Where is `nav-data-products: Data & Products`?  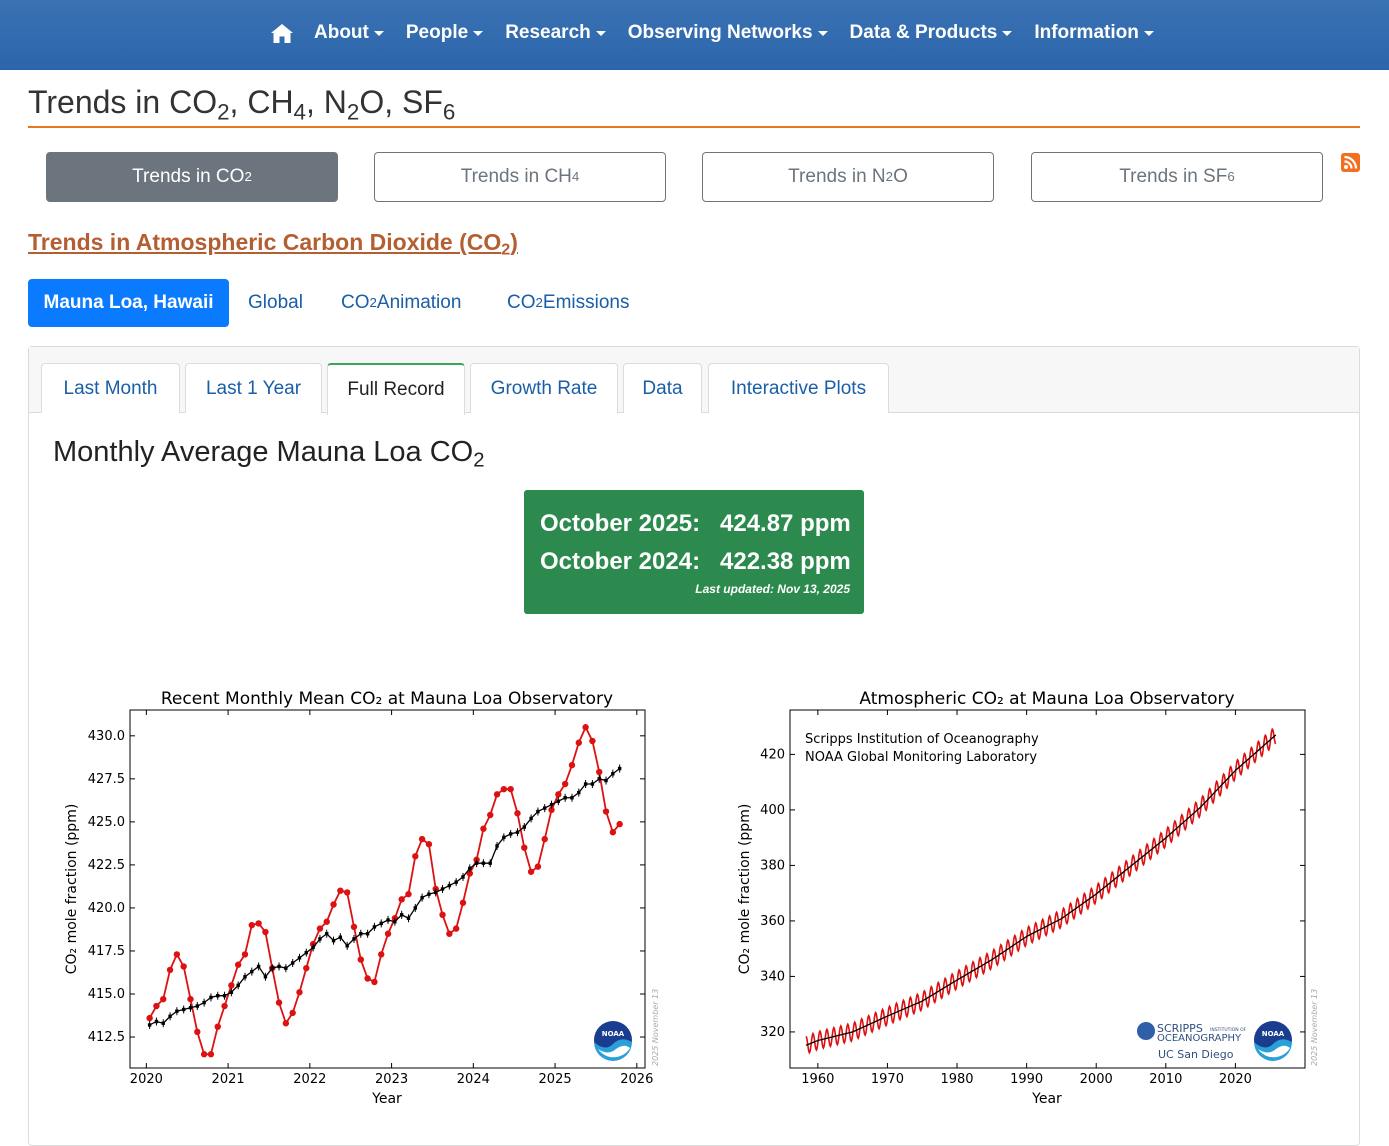 nav-data-products: Data & Products is located at coordinates (931, 33).